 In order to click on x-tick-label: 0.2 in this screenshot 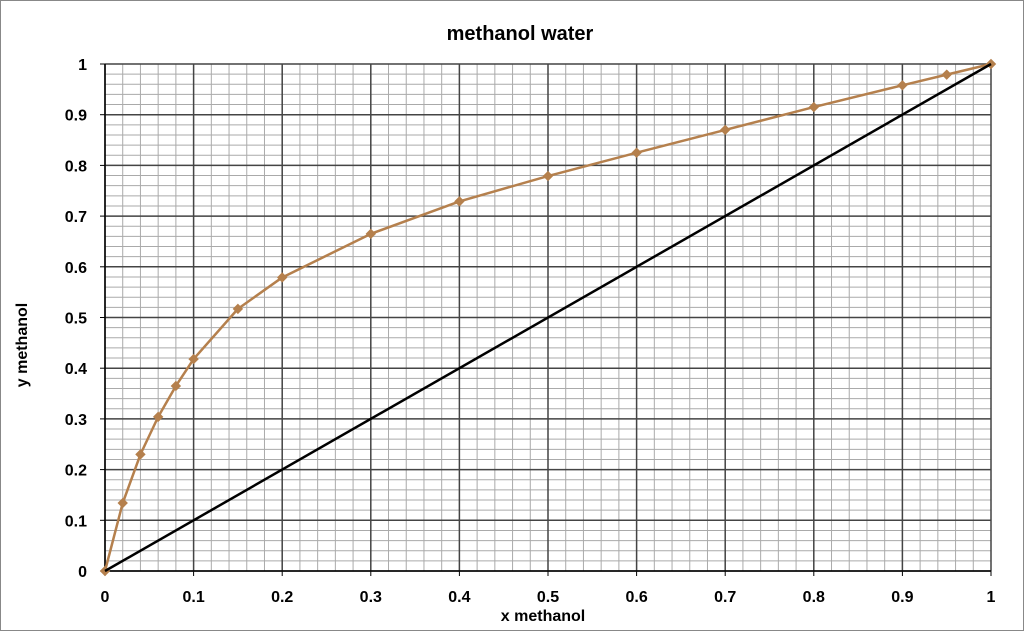, I will do `click(282, 597)`.